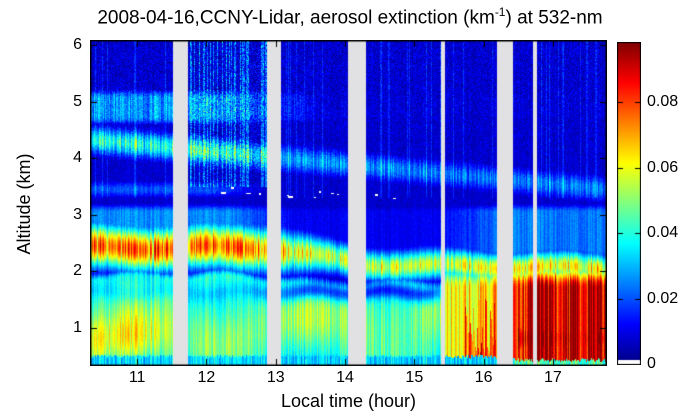  What do you see at coordinates (345, 377) in the screenshot?
I see `x-tick-label: 14` at bounding box center [345, 377].